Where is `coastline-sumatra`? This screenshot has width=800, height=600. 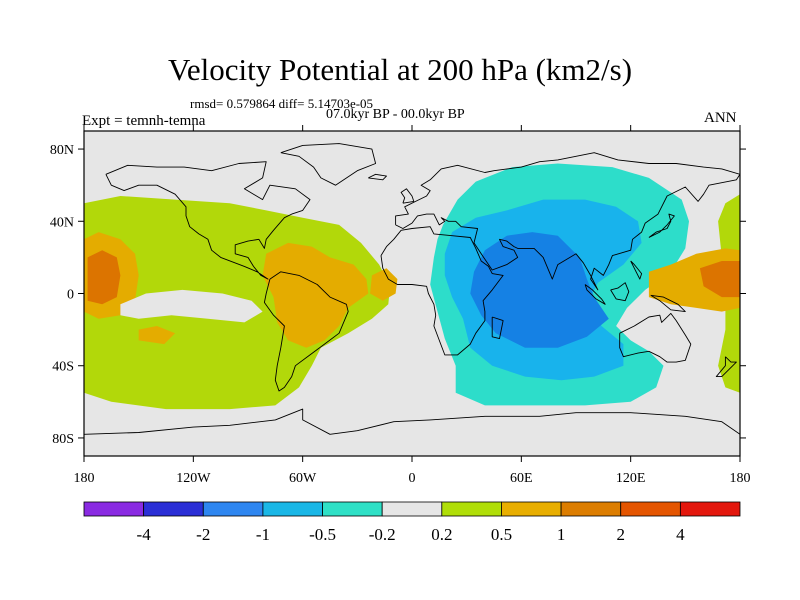 coastline-sumatra is located at coordinates (595, 294).